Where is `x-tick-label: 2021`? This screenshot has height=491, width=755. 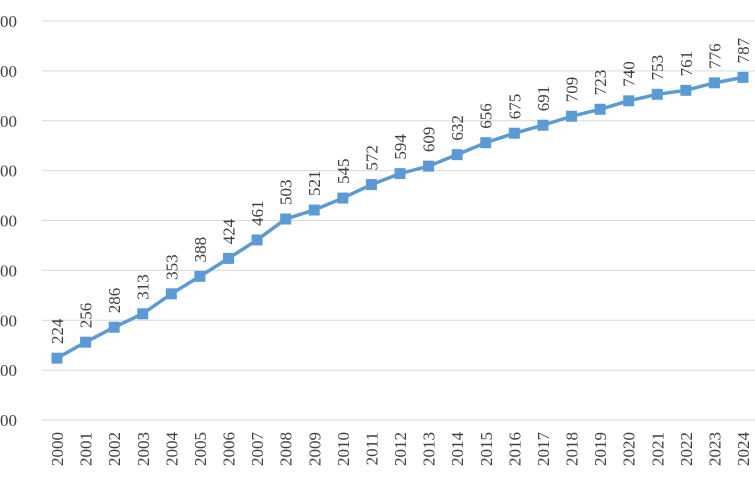
x-tick-label: 2021 is located at coordinates (657, 449).